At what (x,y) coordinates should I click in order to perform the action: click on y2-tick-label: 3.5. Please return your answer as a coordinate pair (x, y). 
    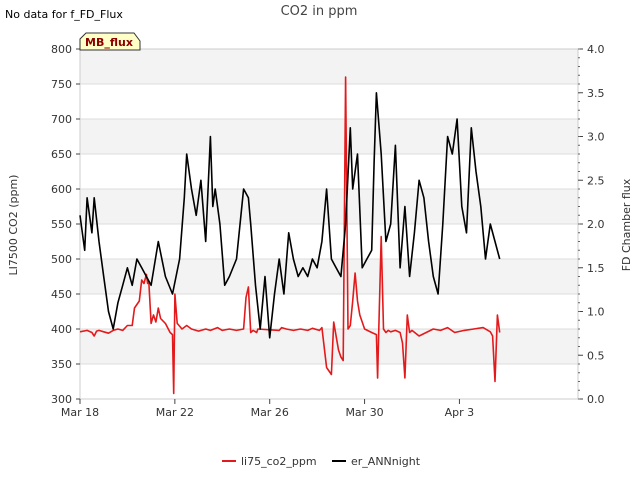
    Looking at the image, I should click on (596, 93).